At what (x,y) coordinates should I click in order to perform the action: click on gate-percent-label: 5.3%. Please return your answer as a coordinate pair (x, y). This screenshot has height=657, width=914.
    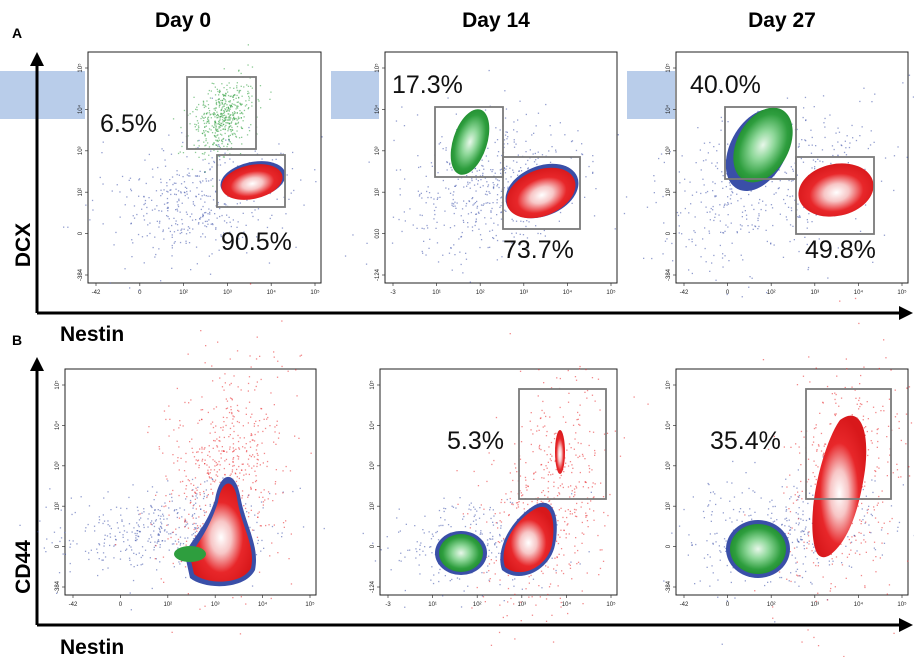
    Looking at the image, I should click on (475, 441).